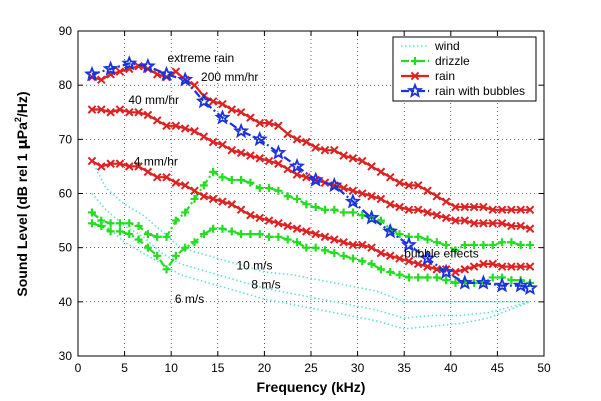 This screenshot has width=601, height=401. Describe the element at coordinates (18, 119) in the screenshot. I see `y-axis-label-sup: 2` at that location.